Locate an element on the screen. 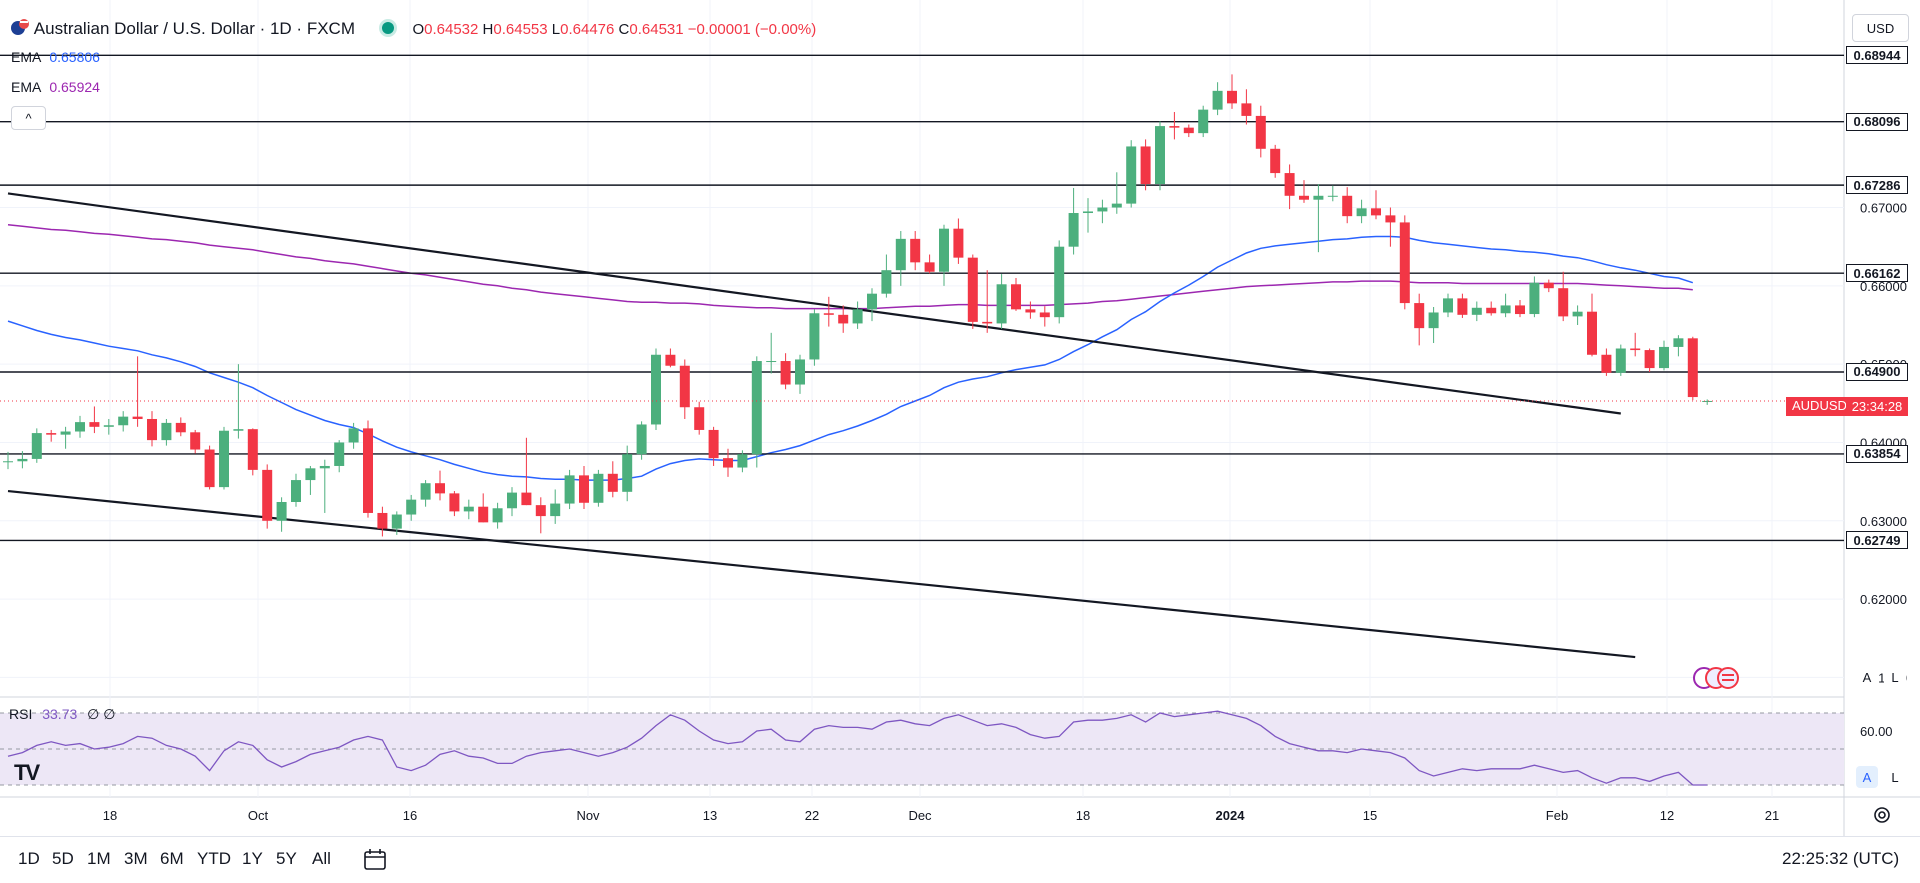  currency-select: USD is located at coordinates (1880, 28).